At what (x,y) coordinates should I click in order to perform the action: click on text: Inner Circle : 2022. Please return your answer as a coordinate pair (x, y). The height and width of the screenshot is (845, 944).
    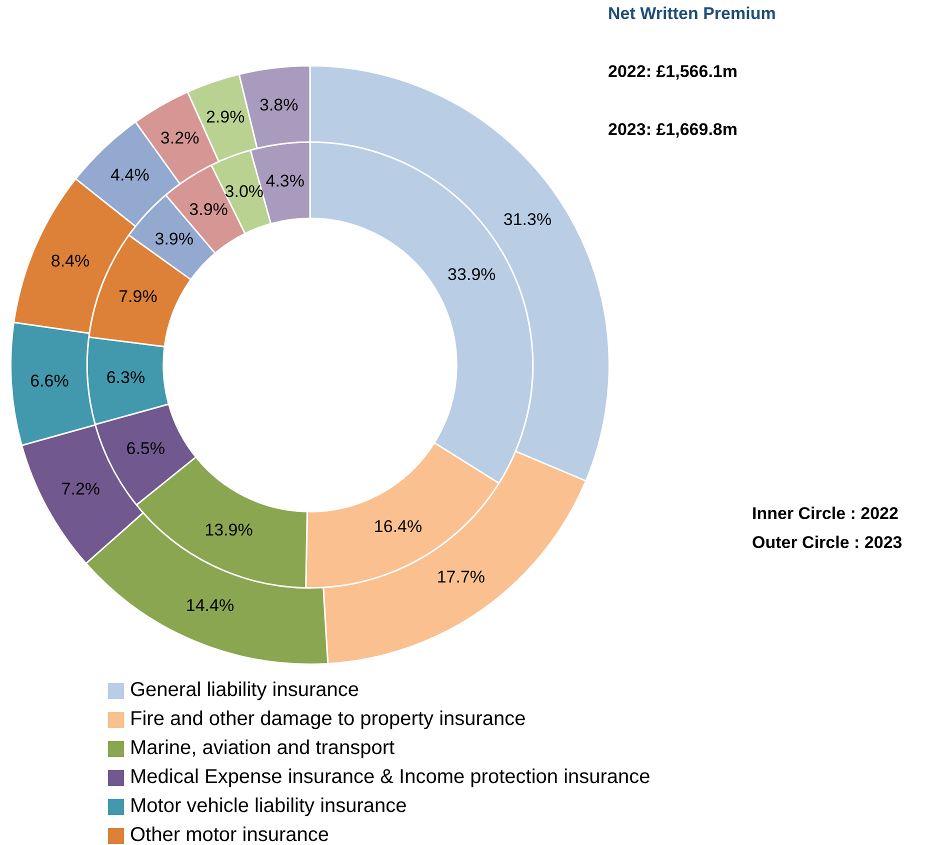
    Looking at the image, I should click on (825, 514).